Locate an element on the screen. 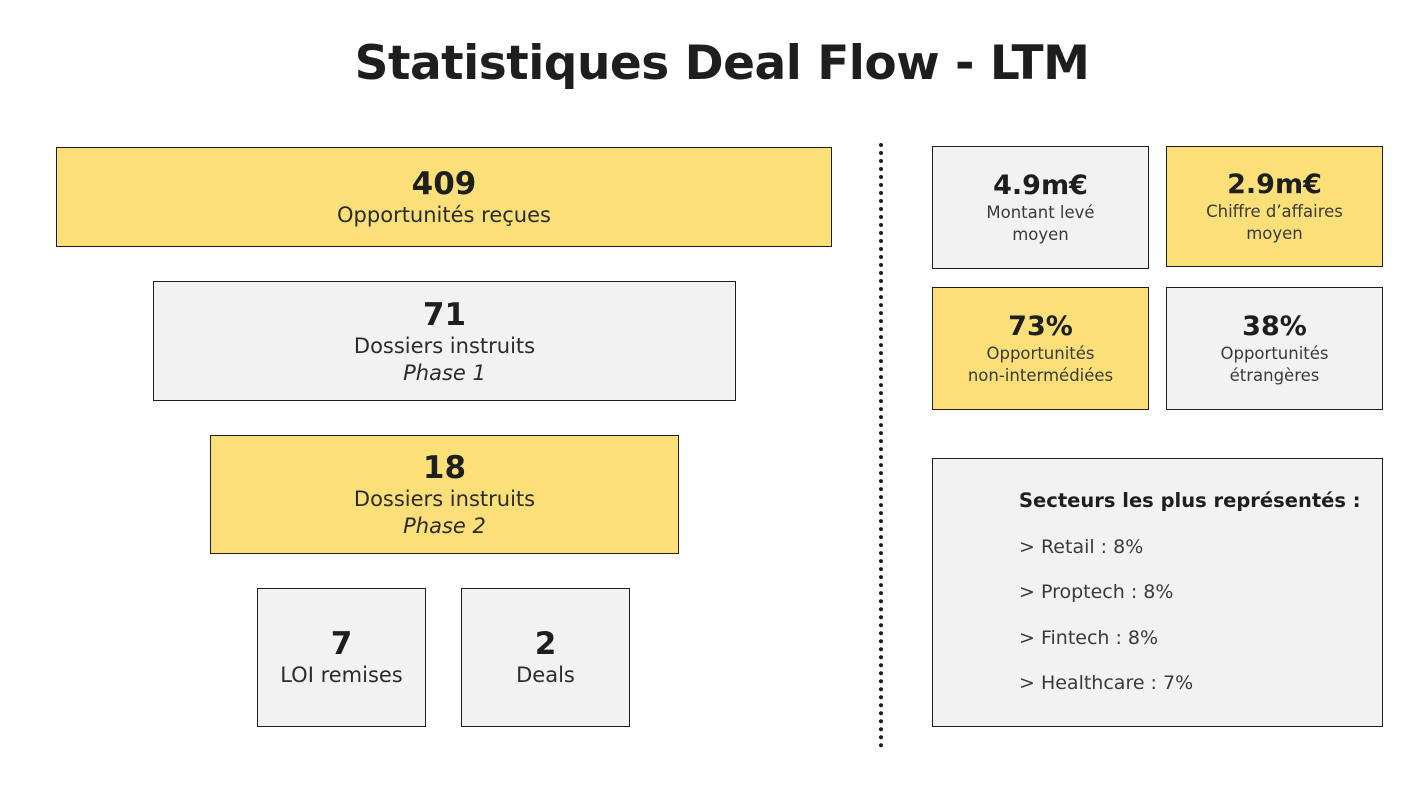 The image size is (1410, 790). kpi-ca-label-1: Chiffre d’affaires is located at coordinates (1274, 211).